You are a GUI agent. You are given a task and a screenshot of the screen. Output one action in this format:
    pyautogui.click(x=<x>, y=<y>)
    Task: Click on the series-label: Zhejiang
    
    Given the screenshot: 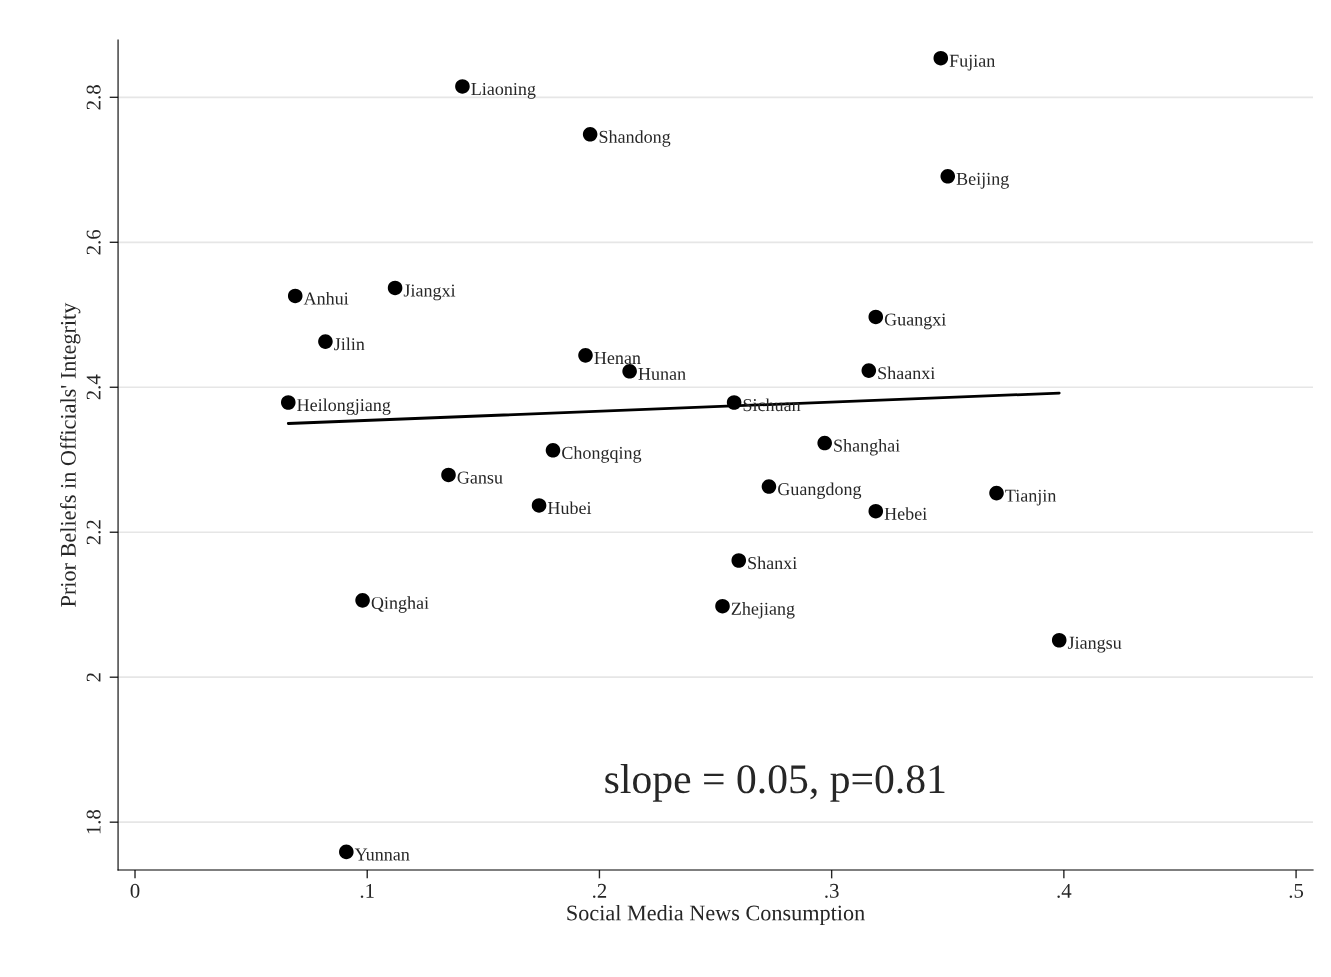 What is the action you would take?
    pyautogui.click(x=763, y=610)
    